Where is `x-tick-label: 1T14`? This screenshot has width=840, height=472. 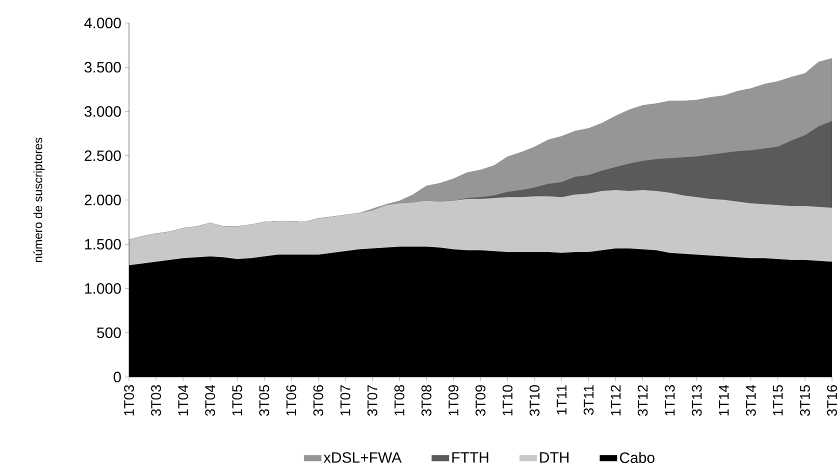
x-tick-label: 1T14 is located at coordinates (724, 400).